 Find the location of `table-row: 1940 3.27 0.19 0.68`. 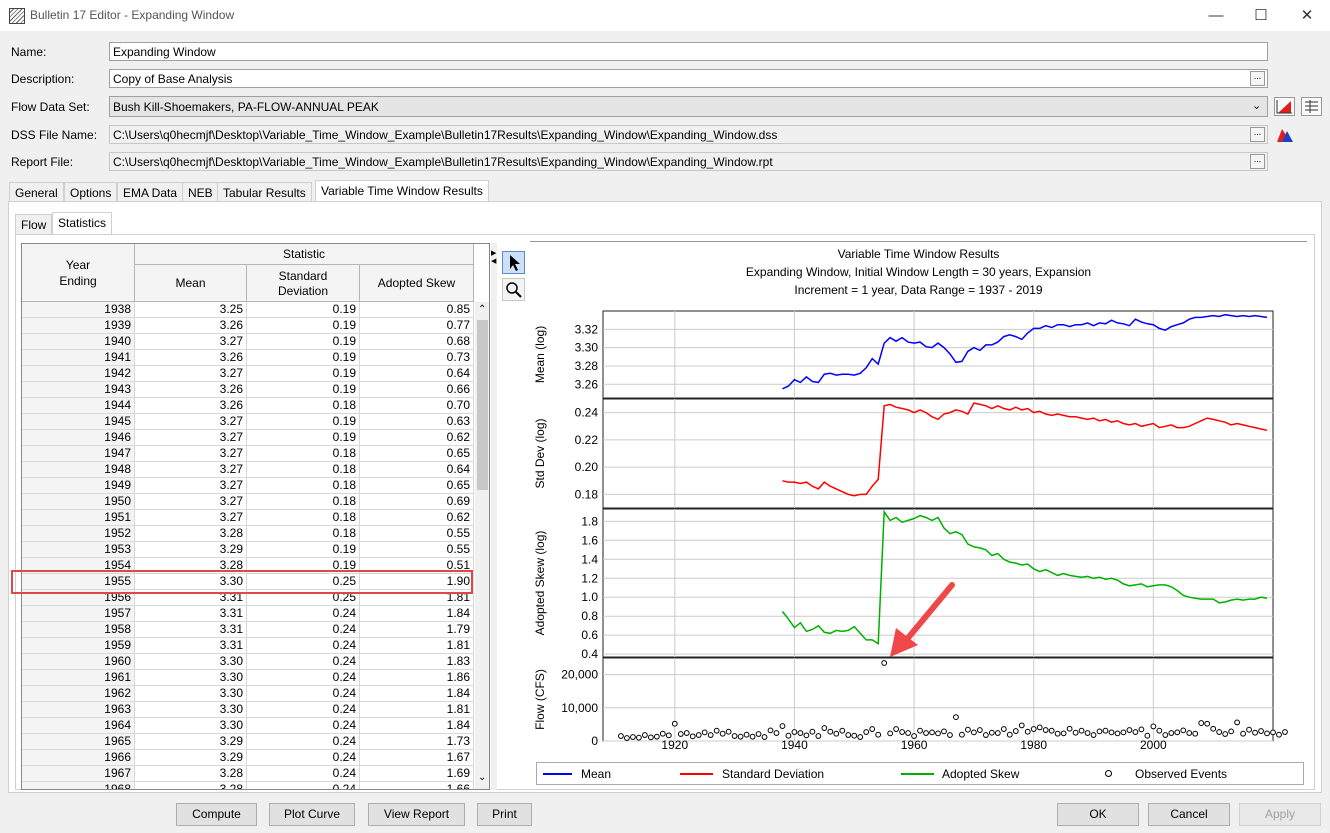

table-row: 1940 3.27 0.19 0.68 is located at coordinates (248, 342).